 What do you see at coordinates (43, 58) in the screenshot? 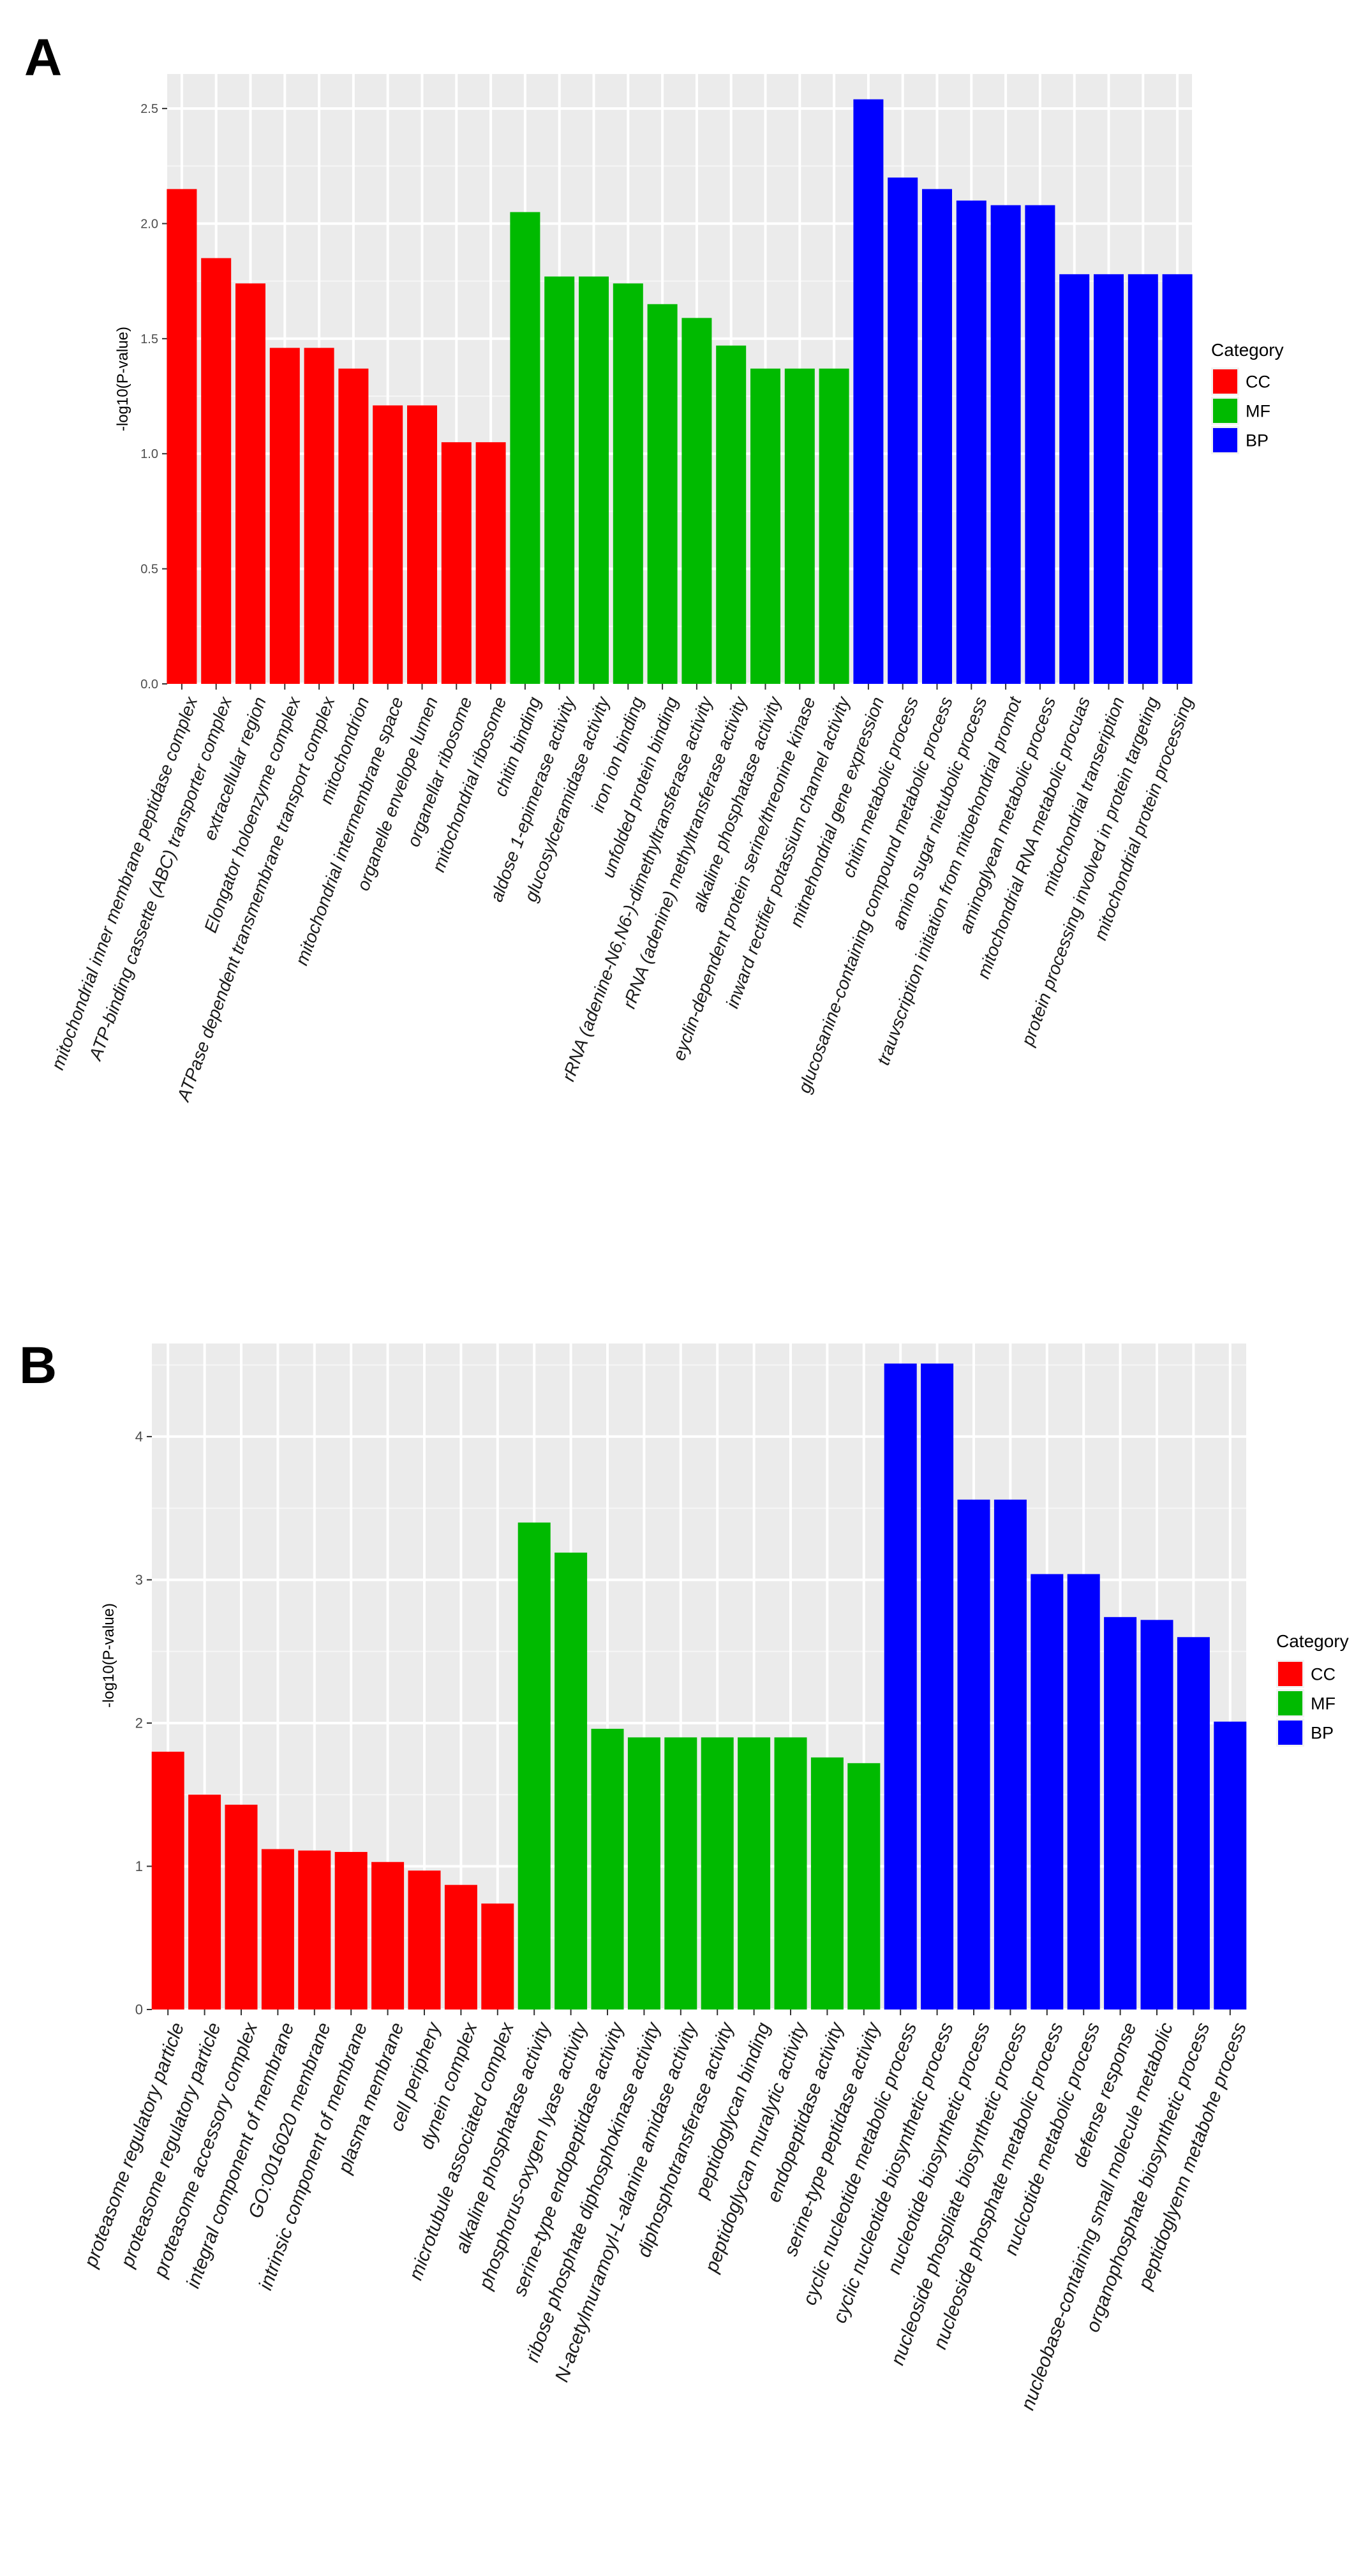
I see `panel-label: A` at bounding box center [43, 58].